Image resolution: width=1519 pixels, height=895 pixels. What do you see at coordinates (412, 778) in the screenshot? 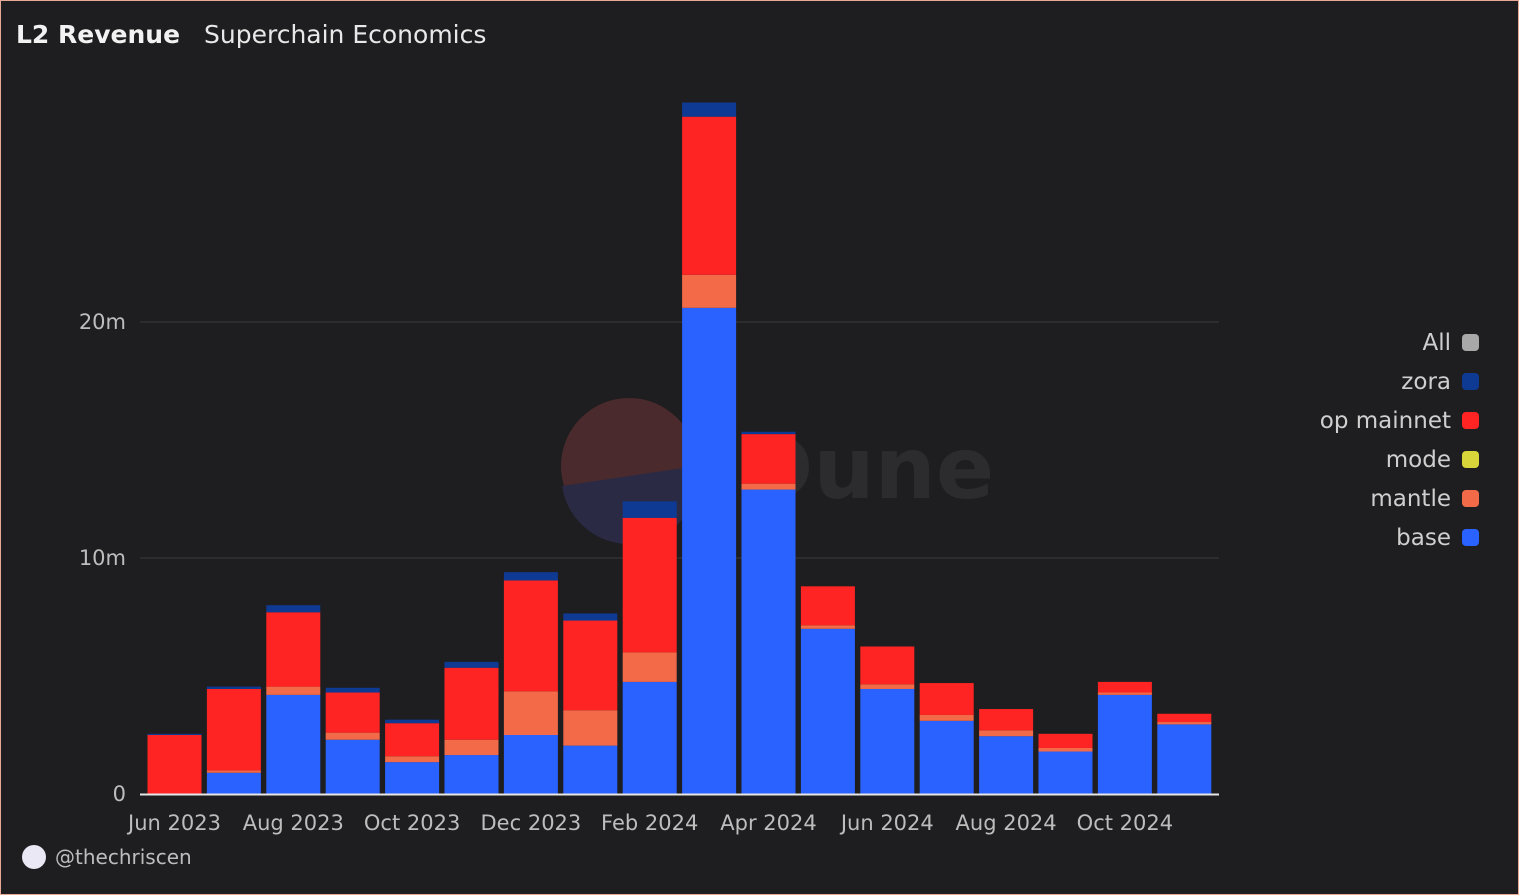
I see `bar-segment-base: Oct 2023 · base` at bounding box center [412, 778].